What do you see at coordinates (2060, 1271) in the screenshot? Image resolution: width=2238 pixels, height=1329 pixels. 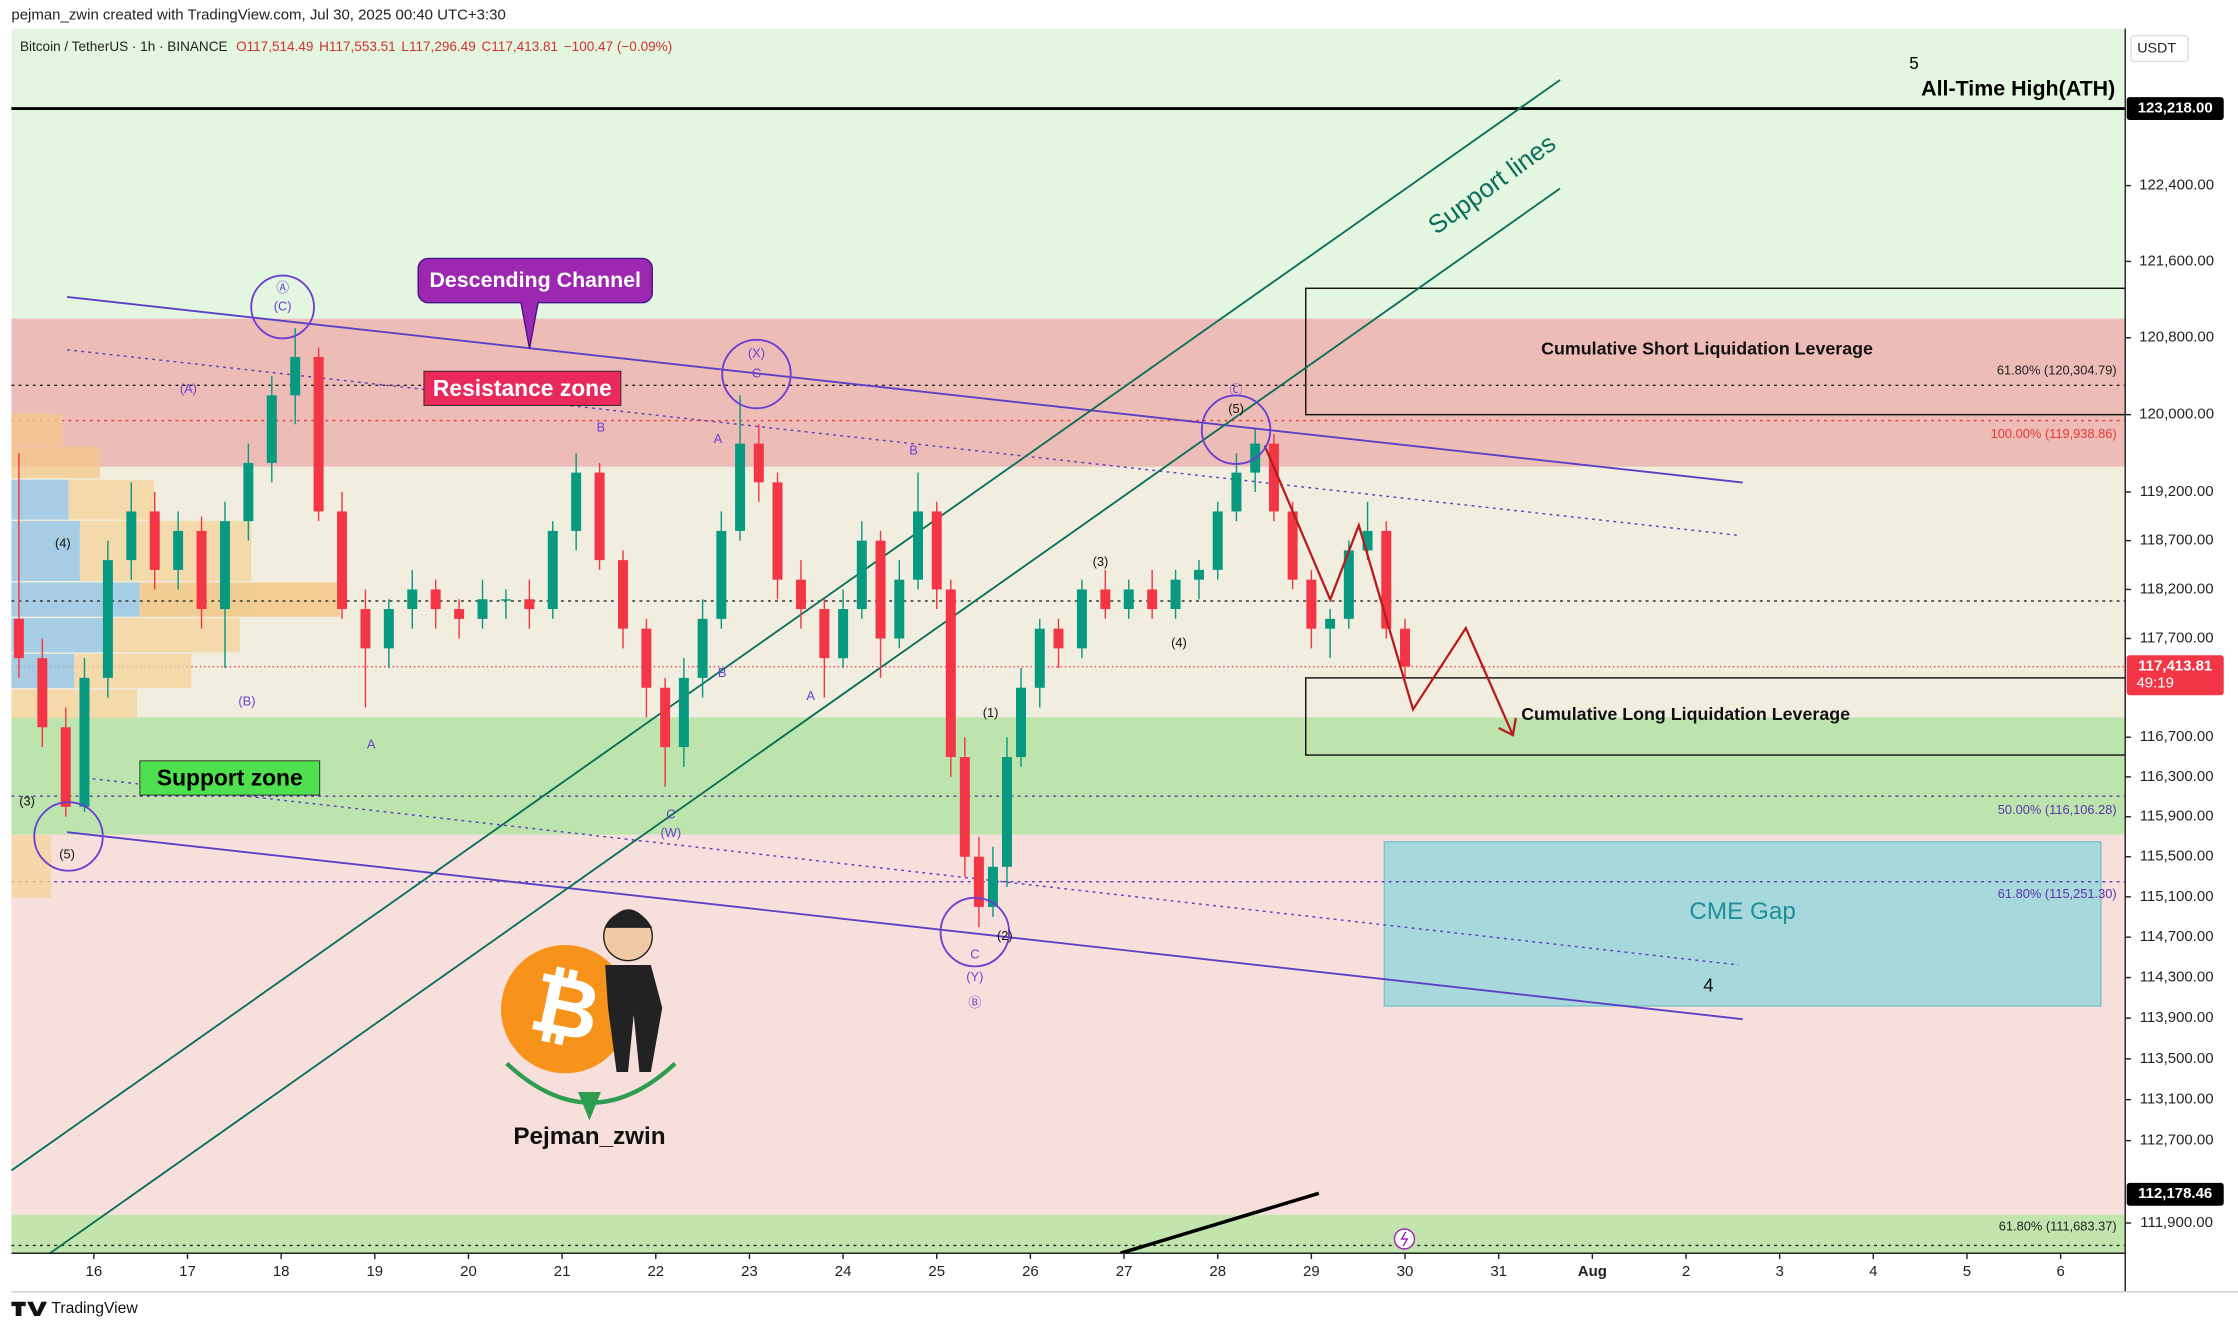 I see `x-tick-label: 6` at bounding box center [2060, 1271].